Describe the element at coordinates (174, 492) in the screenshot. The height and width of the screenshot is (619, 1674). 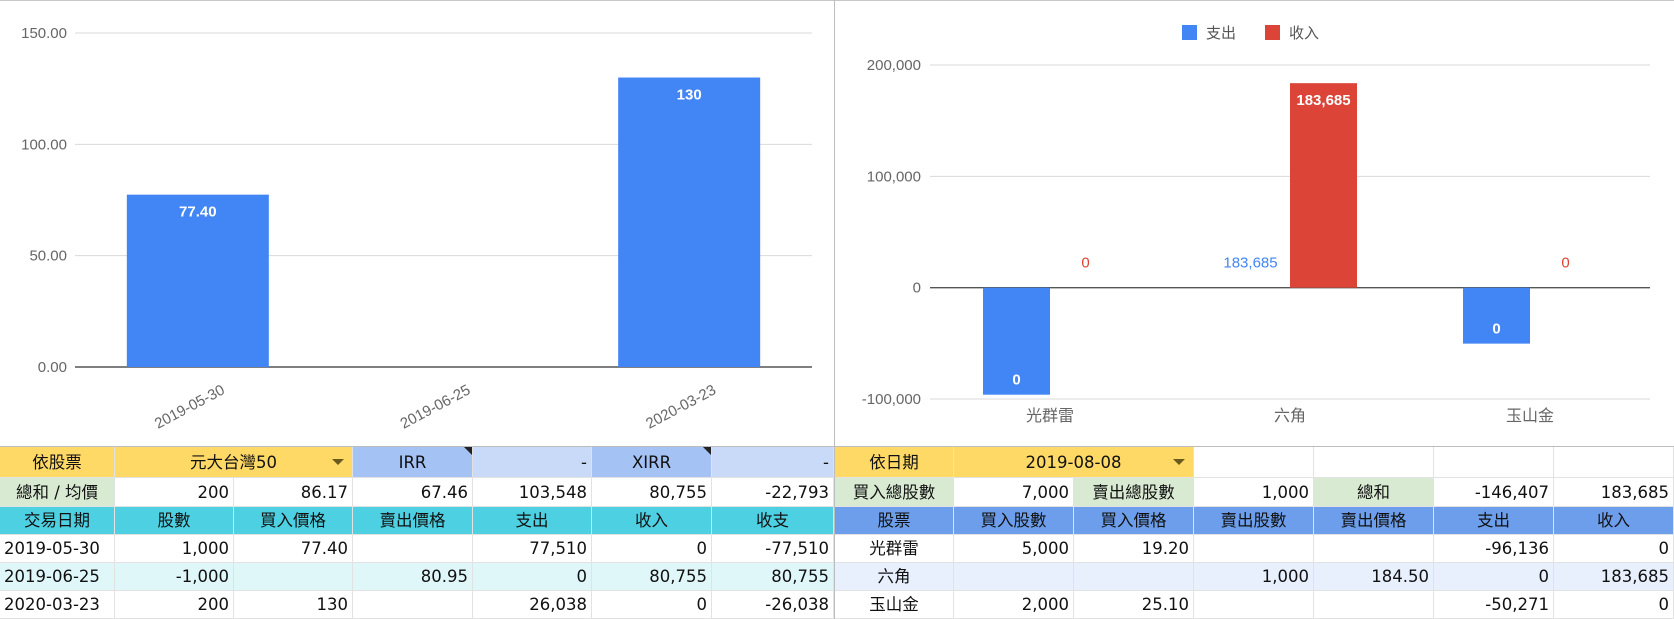
I see `sum-cell: 200` at that location.